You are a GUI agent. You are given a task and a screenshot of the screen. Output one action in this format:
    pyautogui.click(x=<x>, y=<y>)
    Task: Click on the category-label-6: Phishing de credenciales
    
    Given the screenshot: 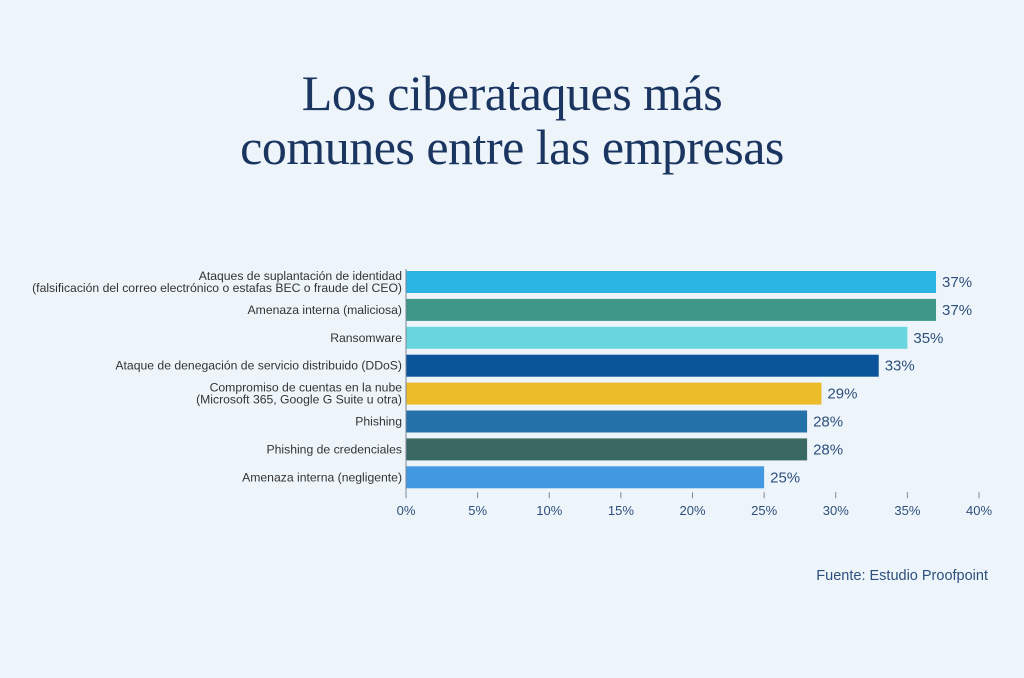 What is the action you would take?
    pyautogui.click(x=334, y=449)
    